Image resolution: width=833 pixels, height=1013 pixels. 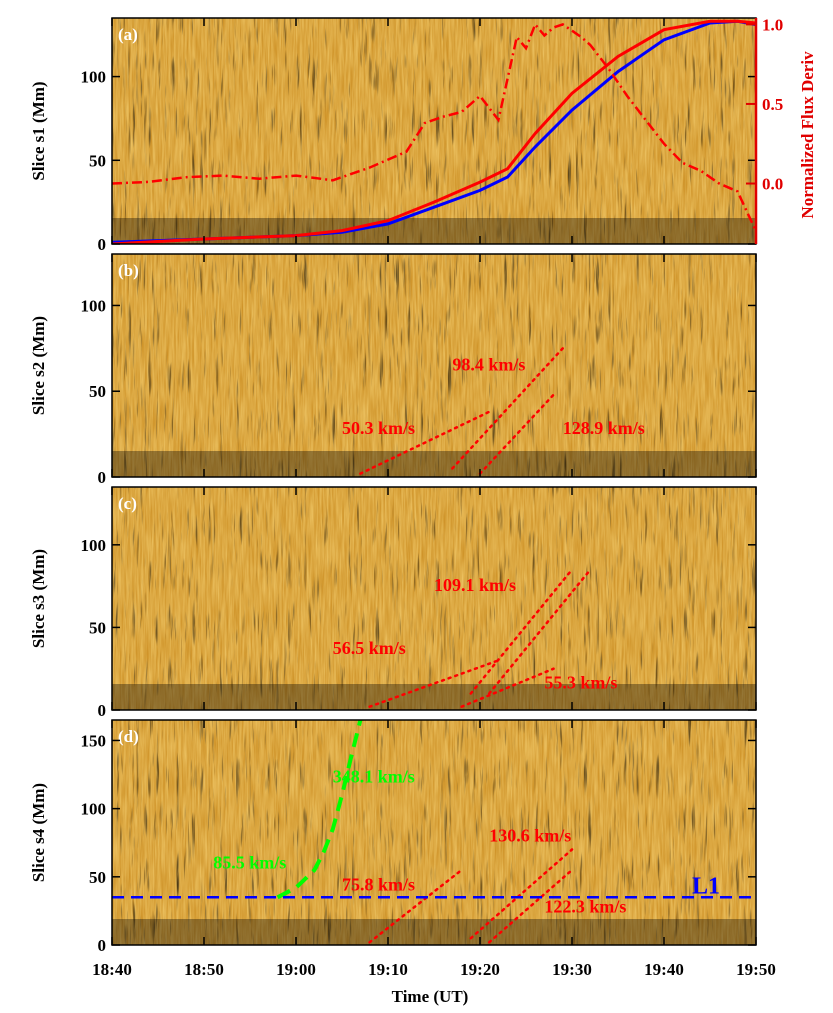 I want to click on x-tick-label: 19:00, so click(x=296, y=969).